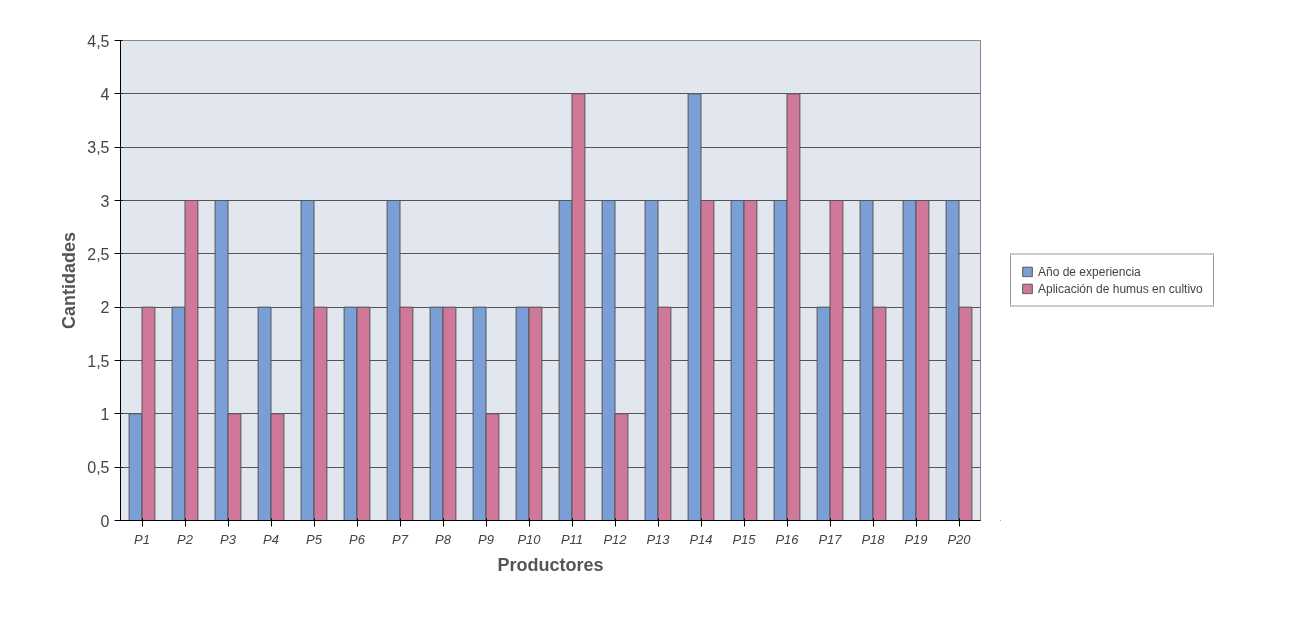  Describe the element at coordinates (105, 201) in the screenshot. I see `y-tick-label: 3` at that location.